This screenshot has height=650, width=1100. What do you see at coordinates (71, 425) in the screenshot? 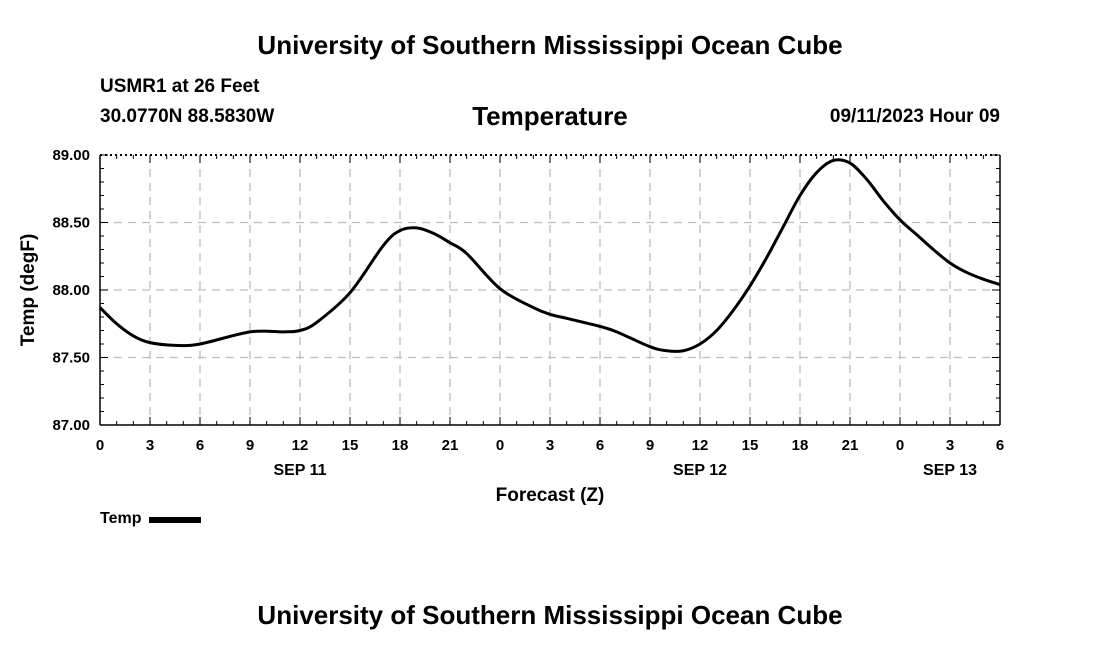
I see `y-tick-label: 87.00` at bounding box center [71, 425].